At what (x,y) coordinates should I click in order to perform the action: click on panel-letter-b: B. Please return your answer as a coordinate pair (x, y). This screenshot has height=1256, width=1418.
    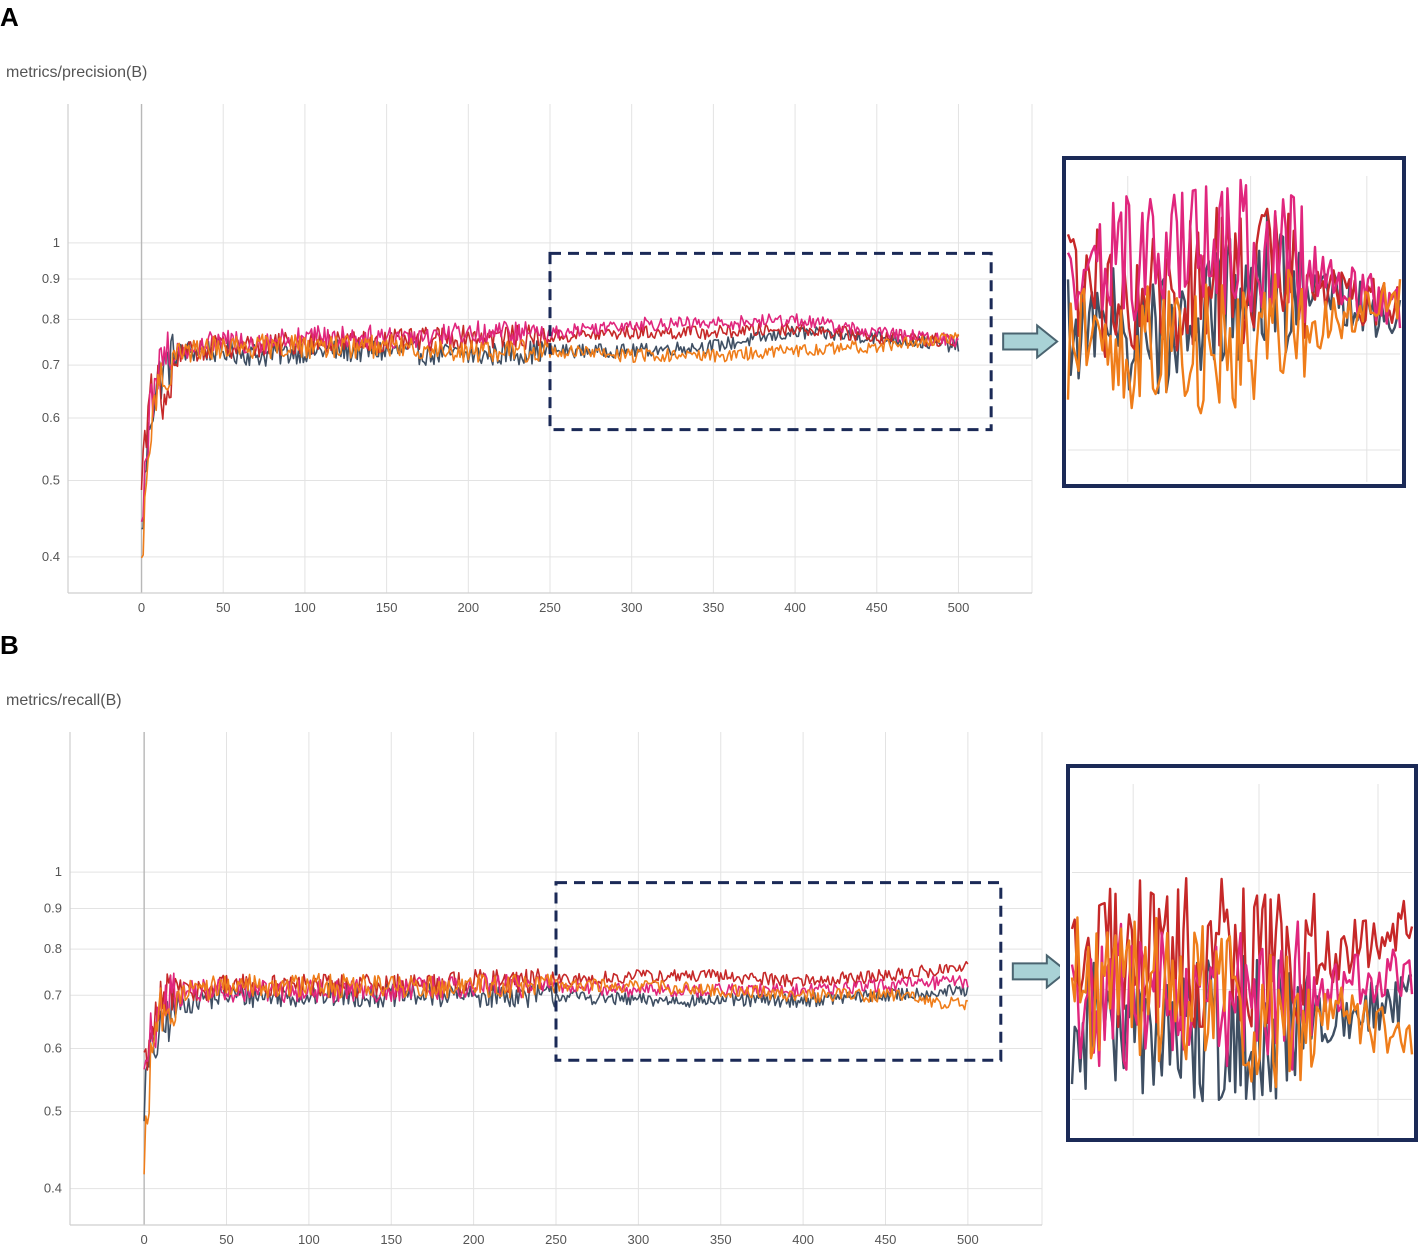
    Looking at the image, I should click on (9, 645).